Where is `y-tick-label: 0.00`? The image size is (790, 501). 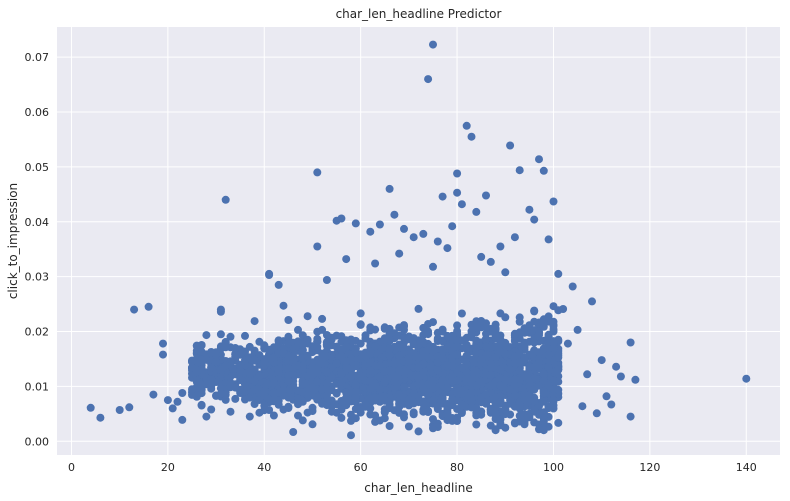
y-tick-label: 0.00 is located at coordinates (37, 441).